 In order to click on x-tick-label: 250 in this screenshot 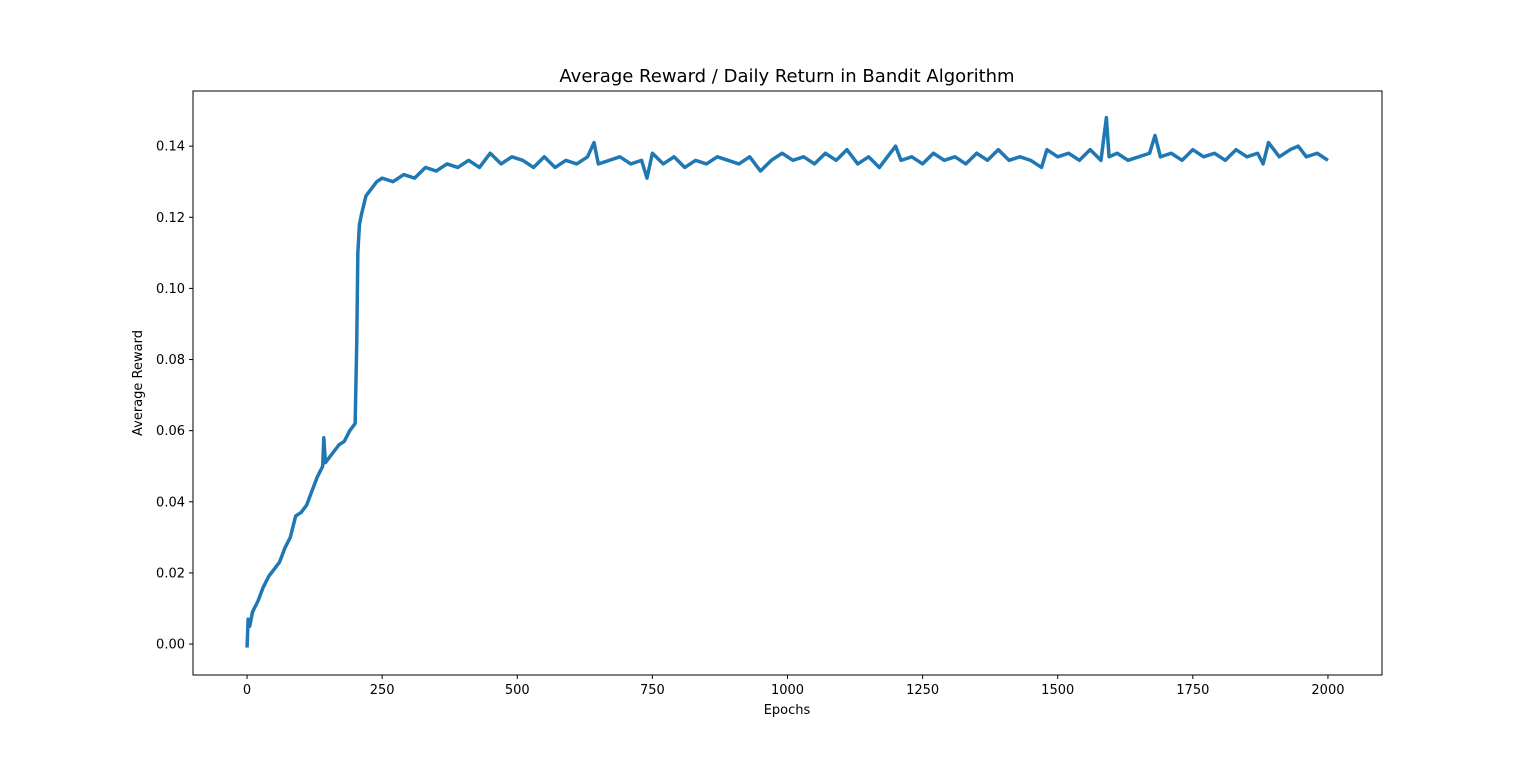, I will do `click(382, 690)`.